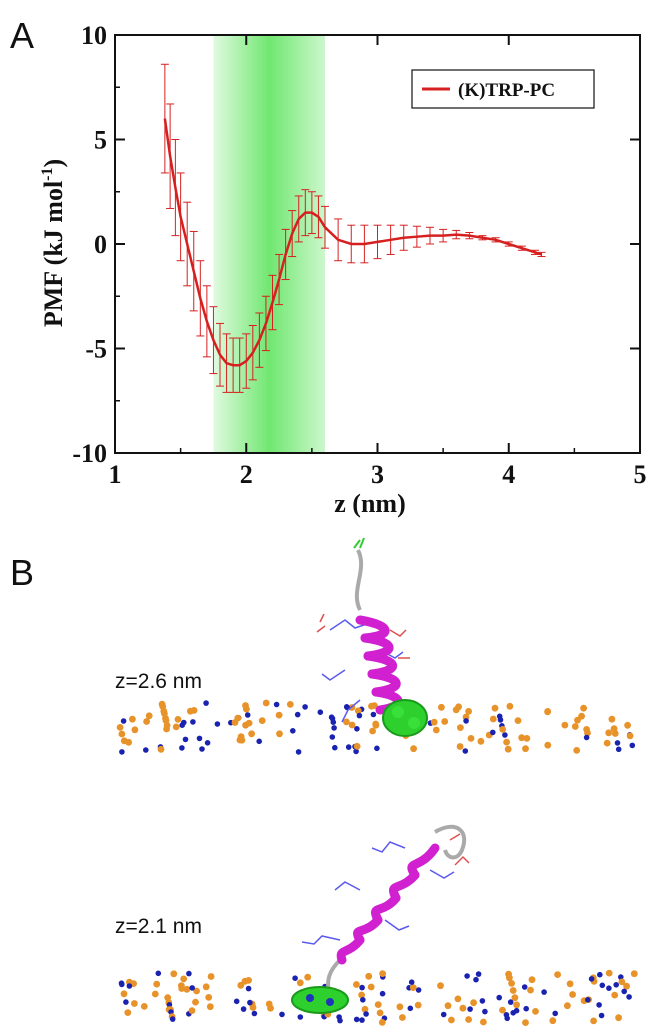 This screenshot has width=650, height=1034. What do you see at coordinates (506, 90) in the screenshot?
I see `legend-label: (K)TRP-PC` at bounding box center [506, 90].